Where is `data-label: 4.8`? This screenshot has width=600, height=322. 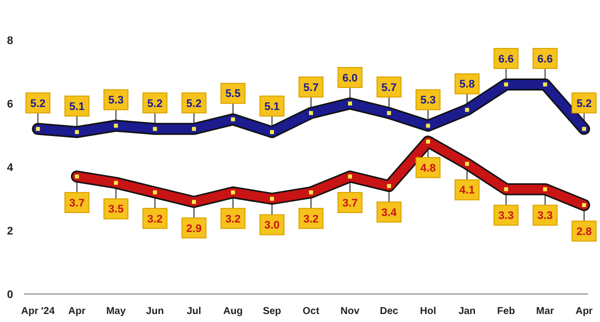
data-label: 4.8 is located at coordinates (428, 168).